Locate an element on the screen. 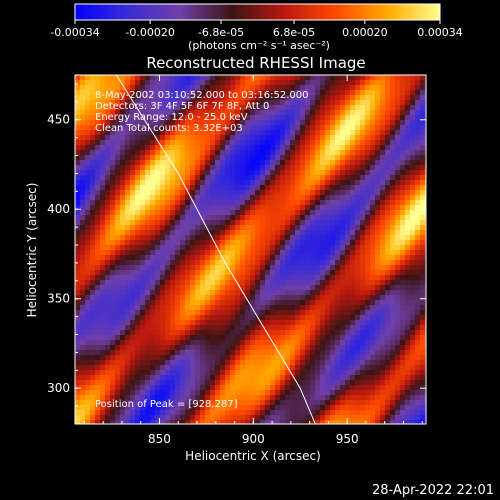 The height and width of the screenshot is (500, 500). colorbar-gradient is located at coordinates (257, 12).